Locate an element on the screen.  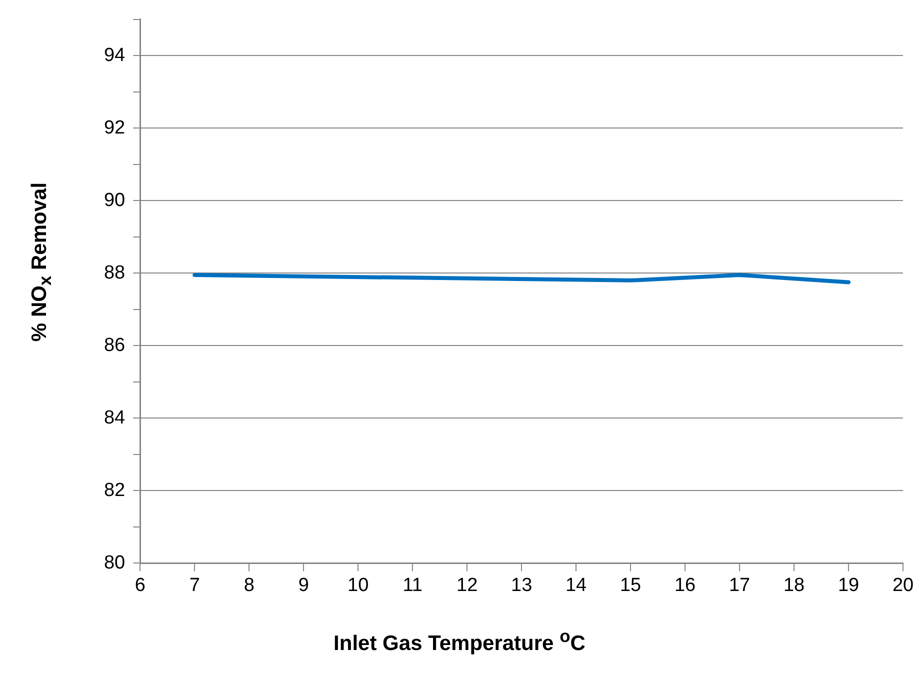
y-tick-label: 94 is located at coordinates (115, 55).